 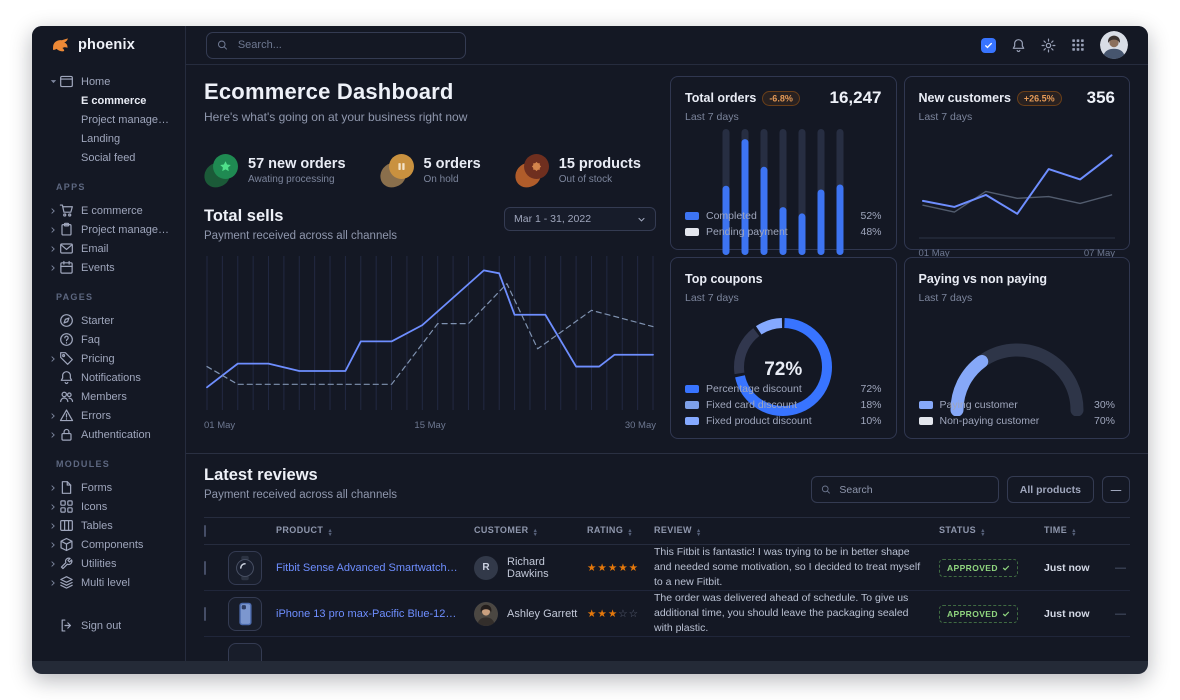 What do you see at coordinates (430, 425) in the screenshot?
I see `x-tick: 15 May` at bounding box center [430, 425].